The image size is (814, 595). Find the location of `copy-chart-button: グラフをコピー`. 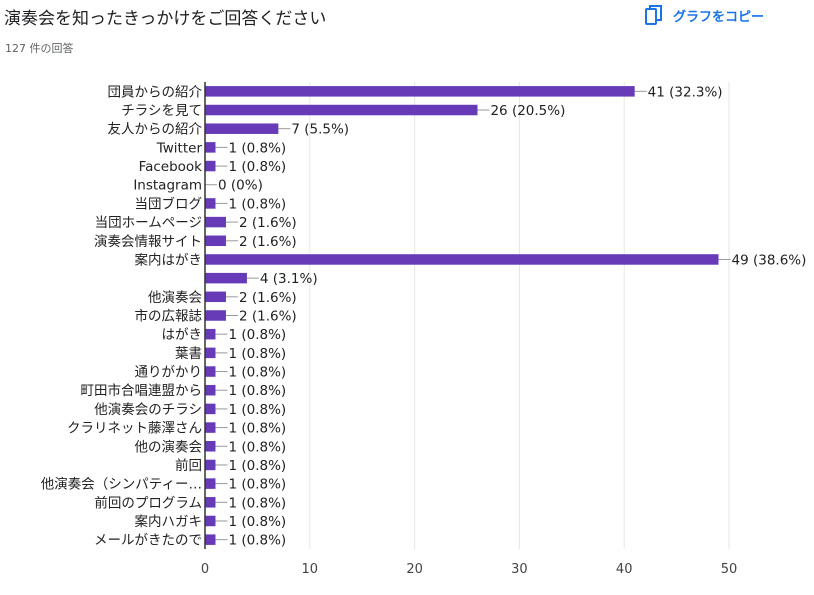

copy-chart-button: グラフをコピー is located at coordinates (704, 15).